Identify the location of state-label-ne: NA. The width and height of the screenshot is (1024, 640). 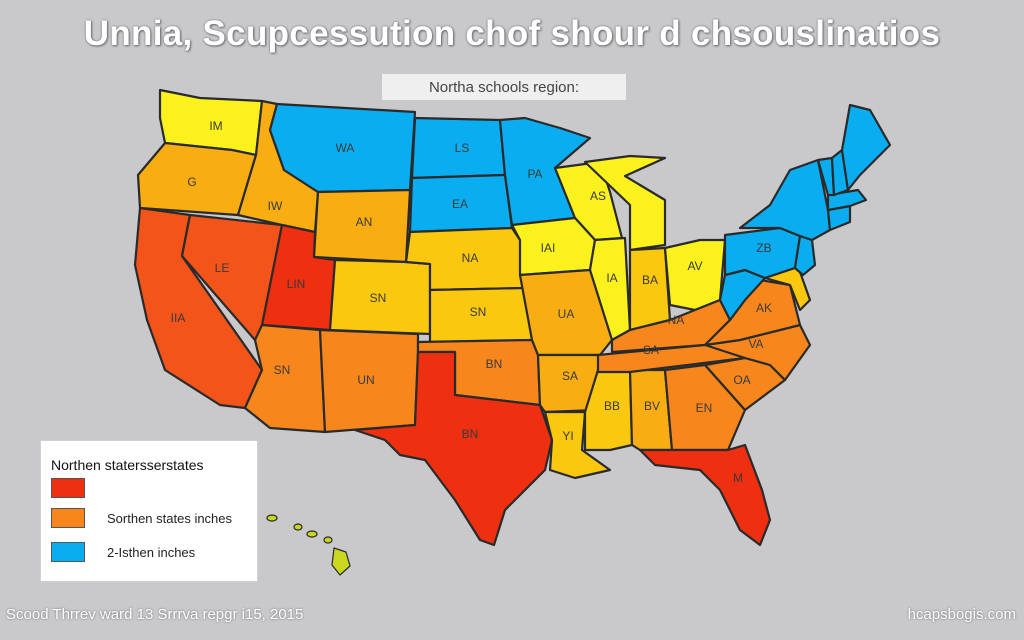
(470, 258).